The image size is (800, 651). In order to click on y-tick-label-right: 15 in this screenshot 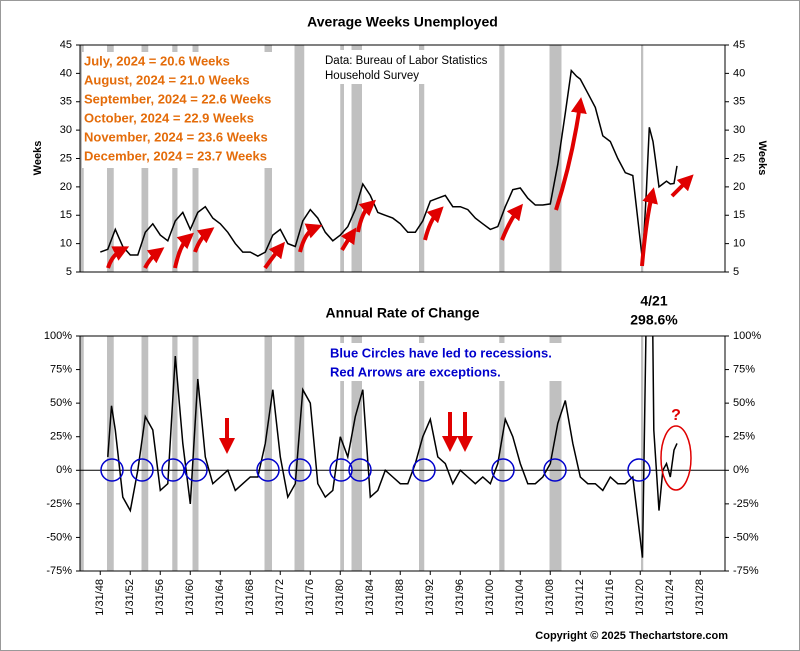, I will do `click(739, 215)`.